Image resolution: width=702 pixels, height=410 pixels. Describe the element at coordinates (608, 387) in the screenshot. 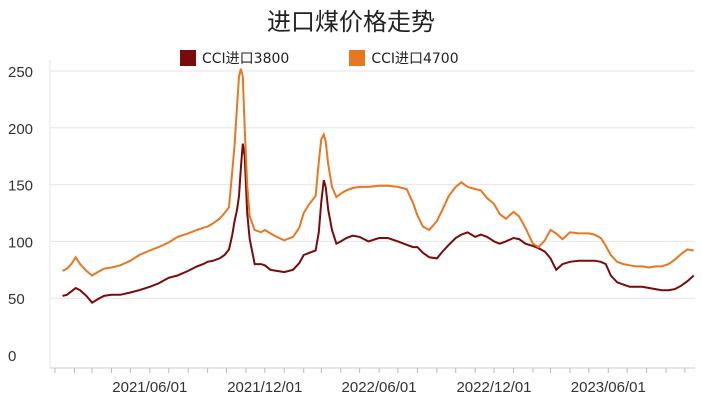

I see `x-tick-label-4: 2023/06/01` at that location.